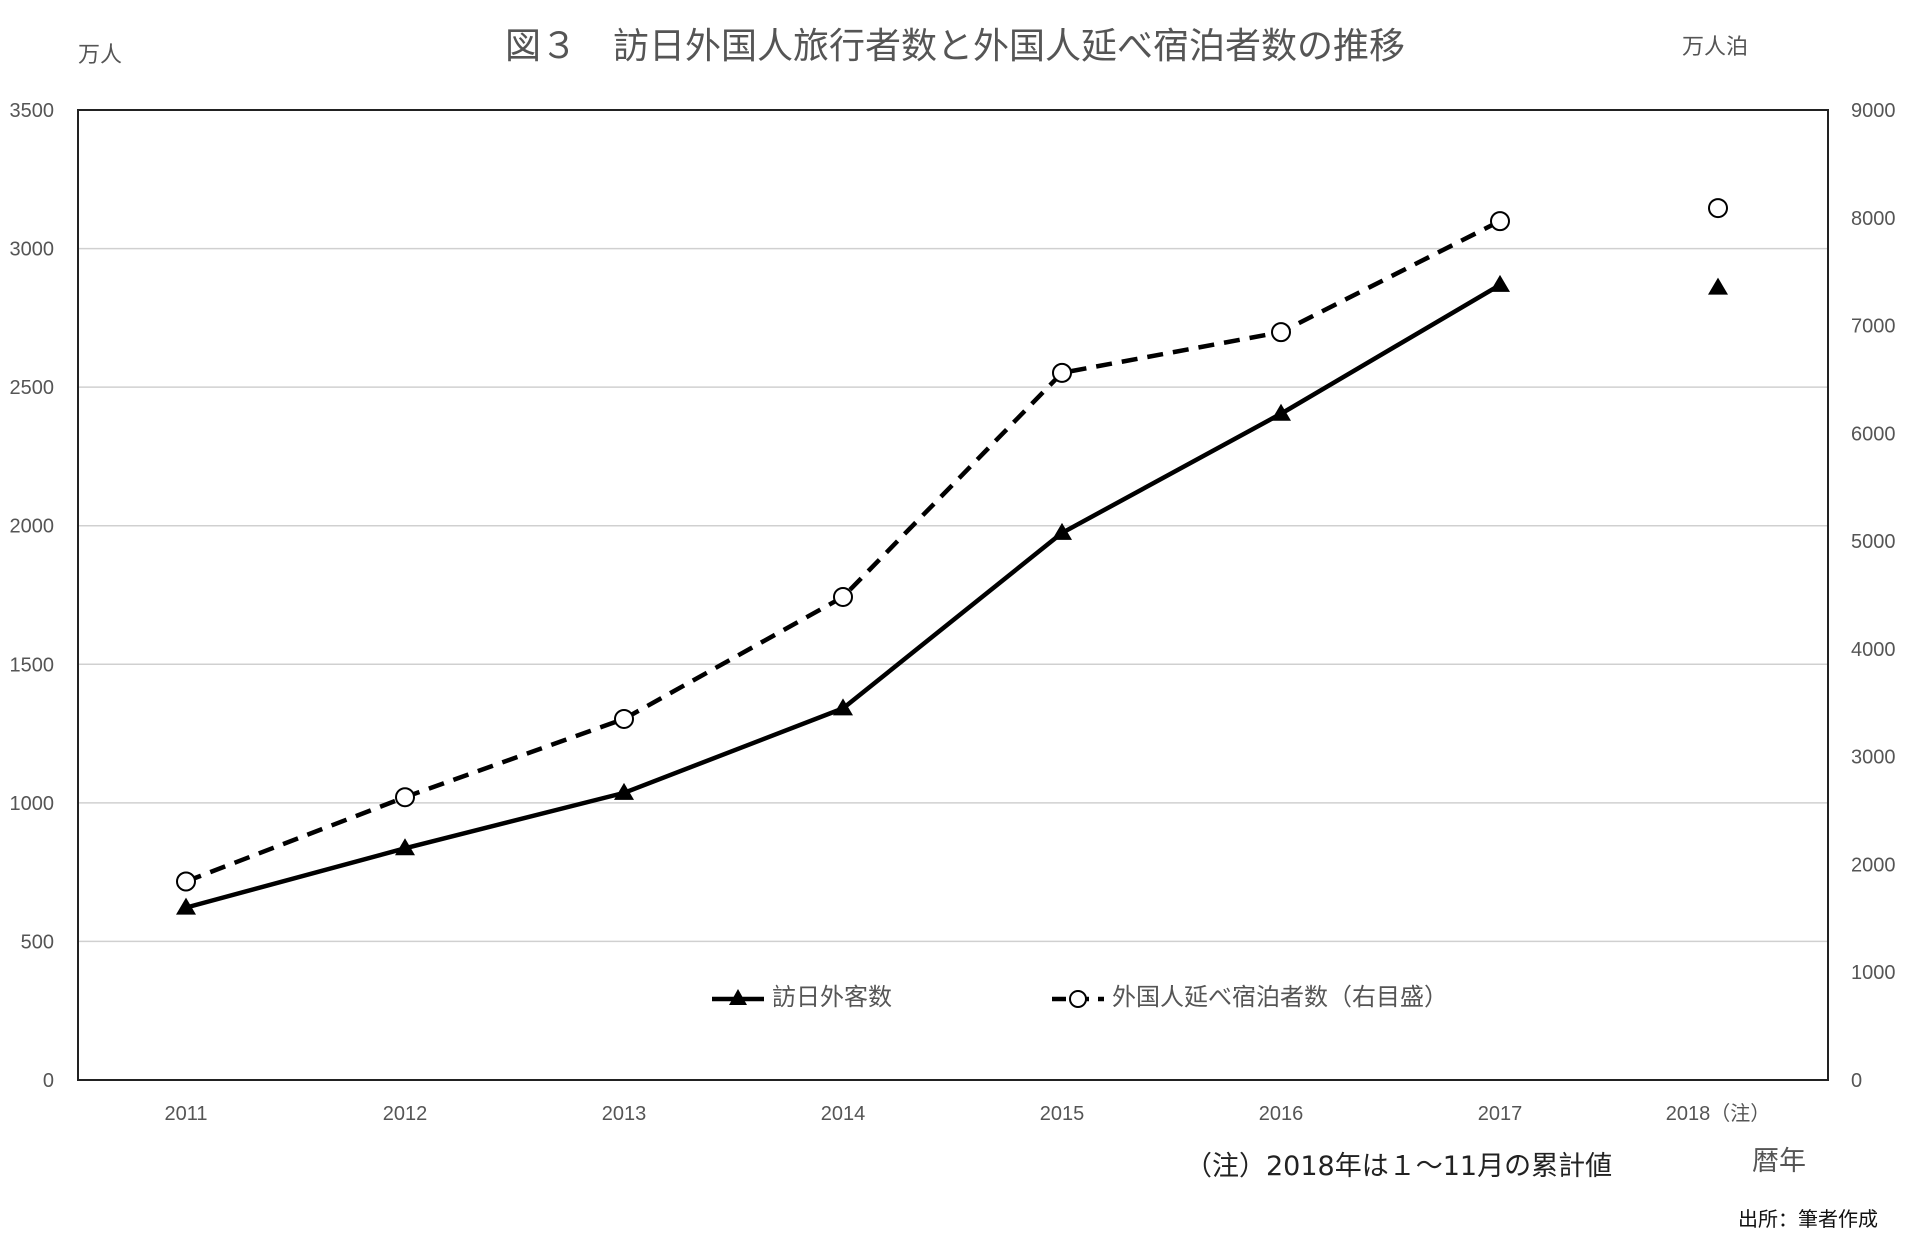 The width and height of the screenshot is (1905, 1245). Describe the element at coordinates (32, 250) in the screenshot. I see `left-y-tick-label: 3000` at that location.